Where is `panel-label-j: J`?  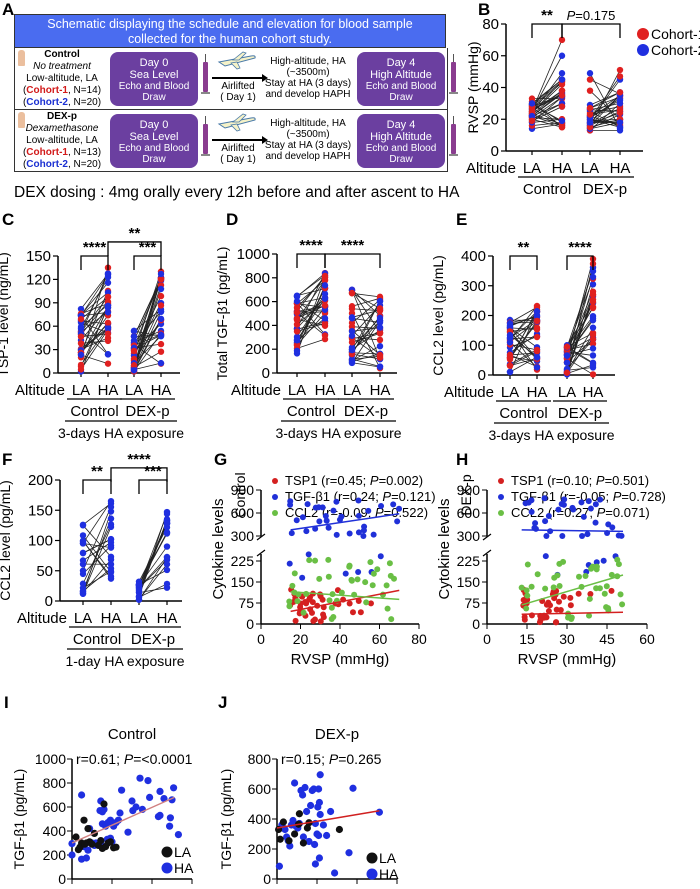 panel-label-j: J is located at coordinates (223, 702).